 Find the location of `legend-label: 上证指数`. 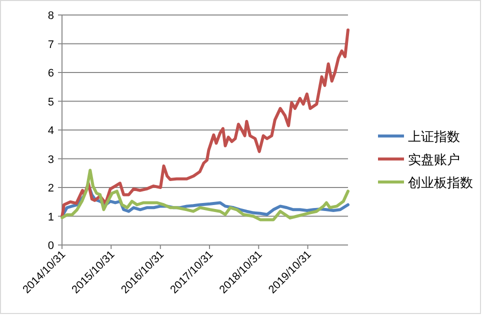

legend-label: 上证指数 is located at coordinates (434, 136).